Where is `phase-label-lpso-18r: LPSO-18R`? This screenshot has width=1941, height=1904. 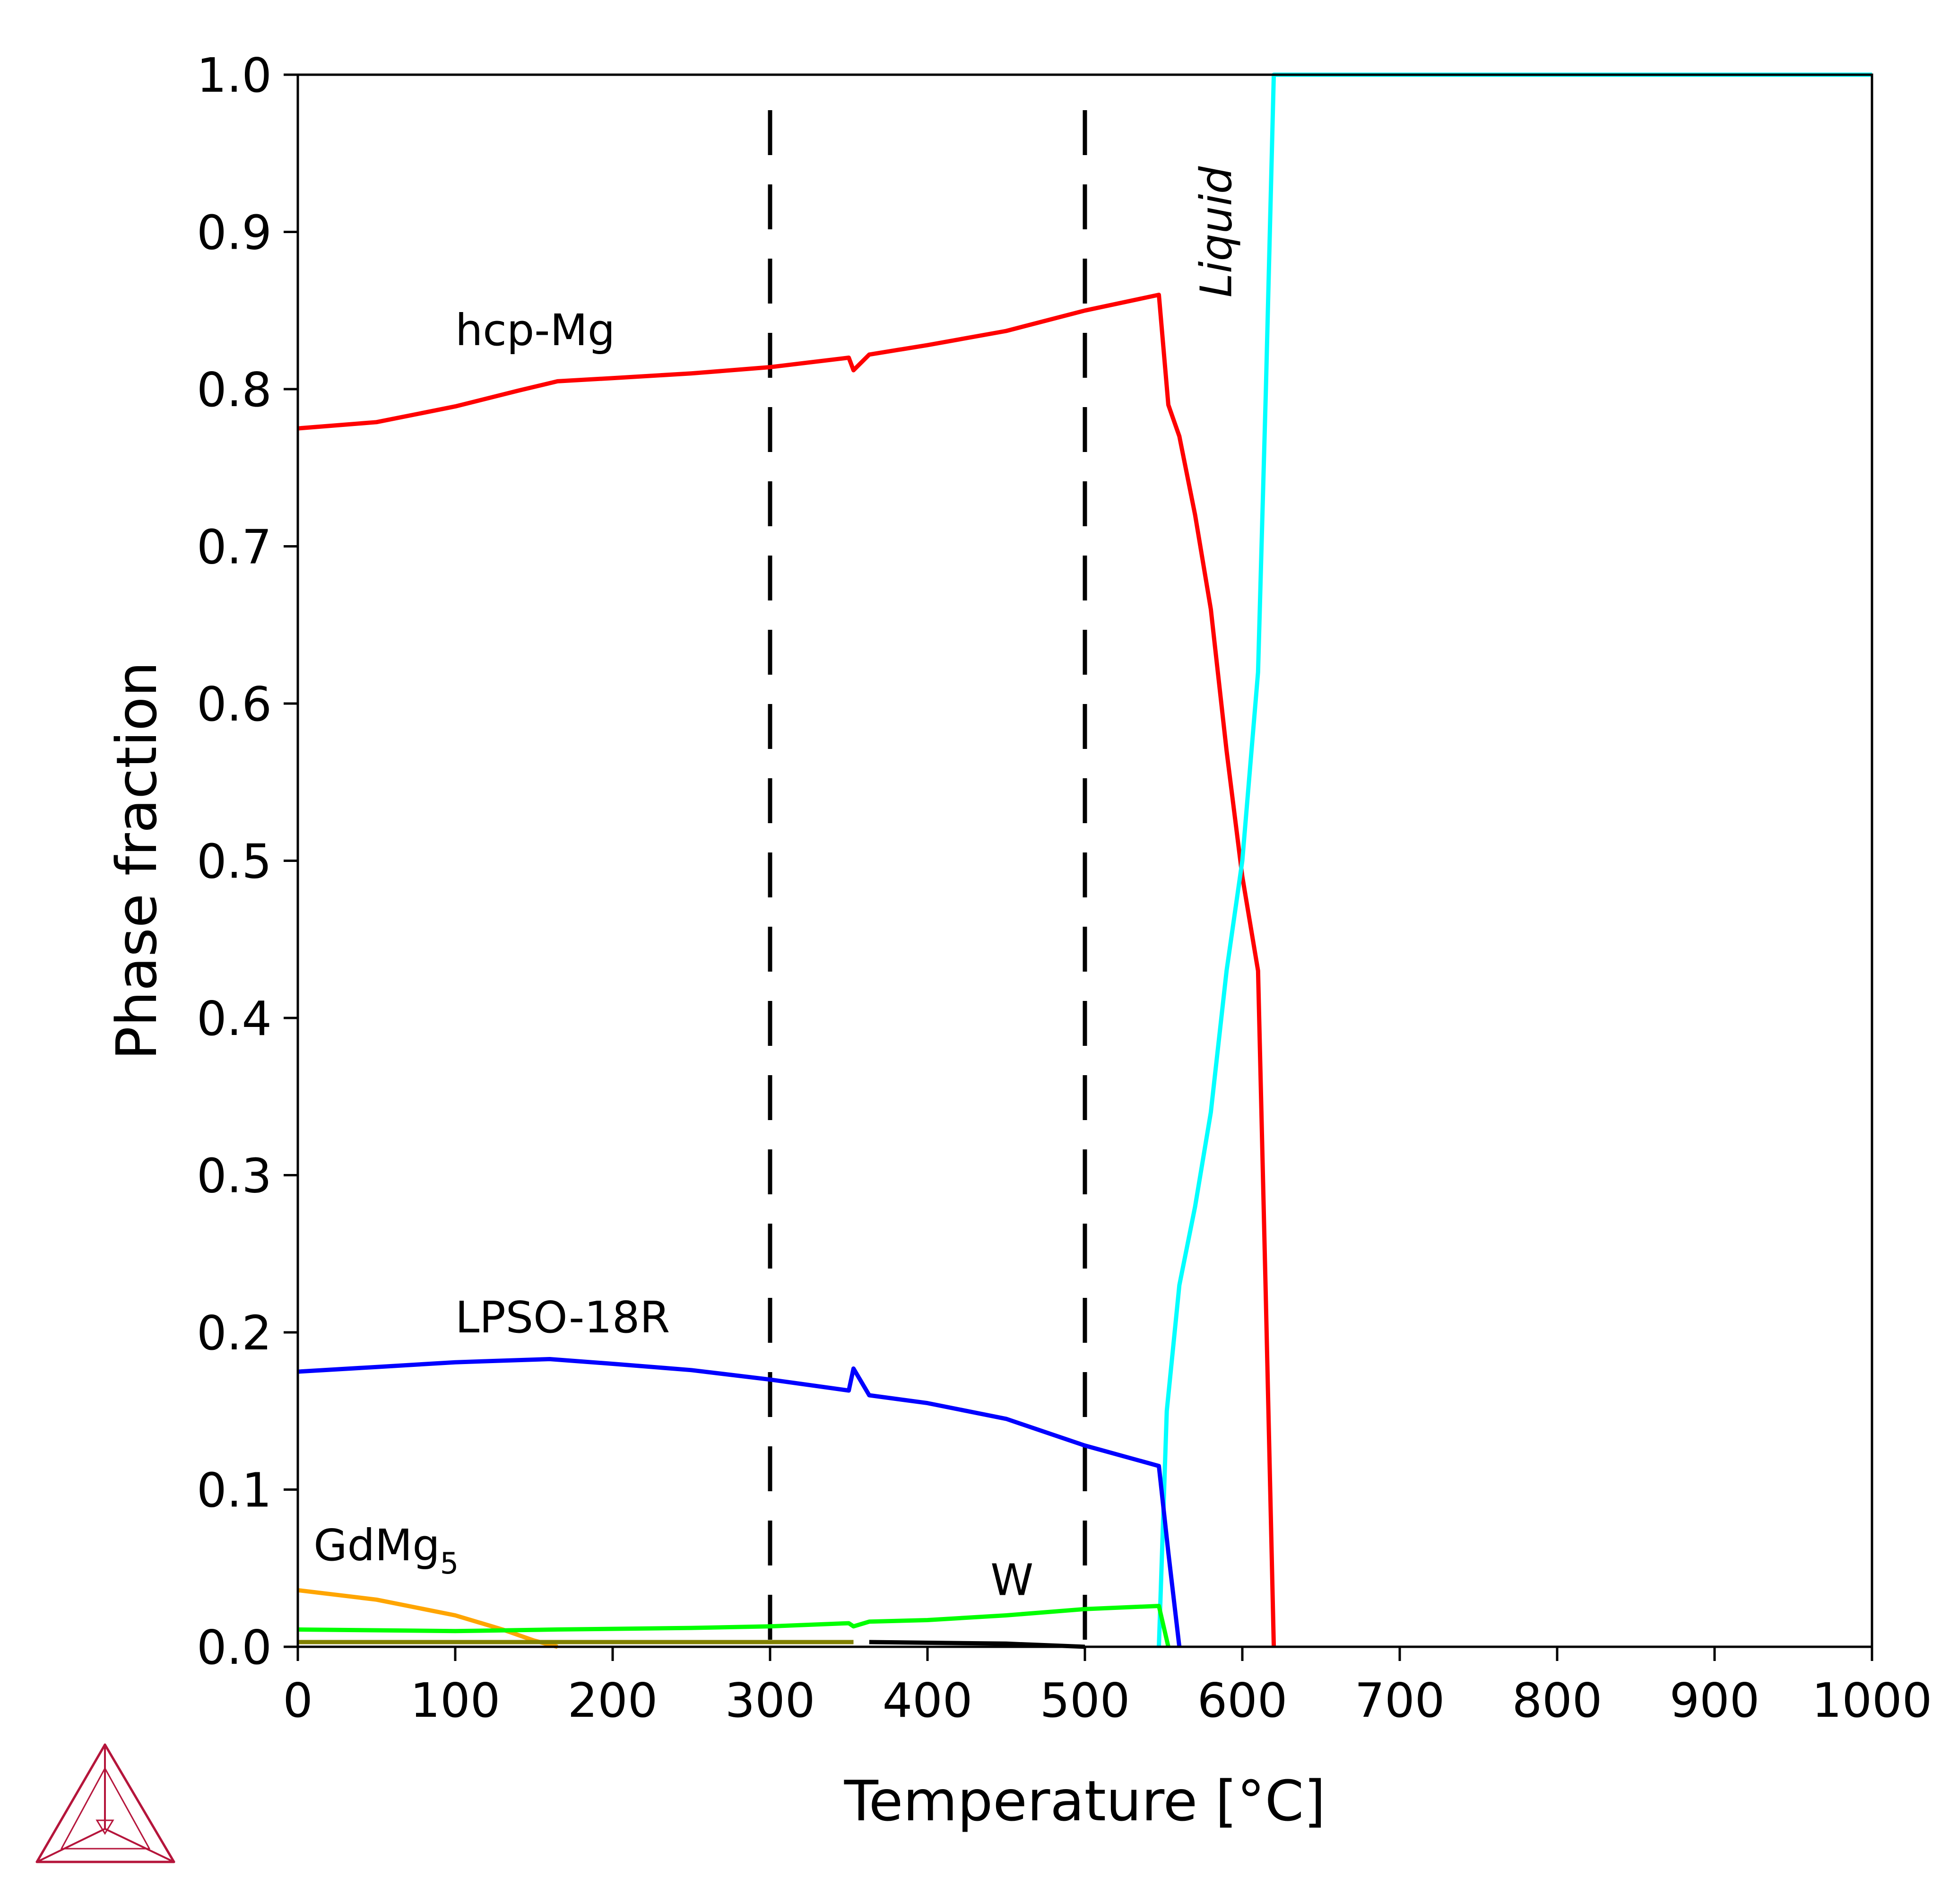 phase-label-lpso-18r: LPSO-18R is located at coordinates (563, 1317).